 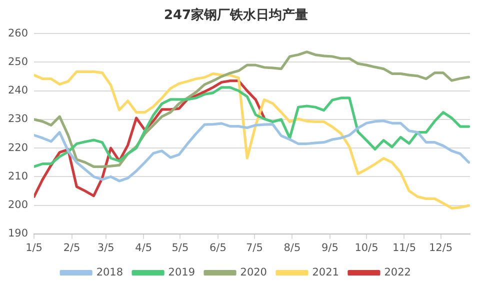 What do you see at coordinates (397, 272) in the screenshot?
I see `legend-label: 2022` at bounding box center [397, 272].